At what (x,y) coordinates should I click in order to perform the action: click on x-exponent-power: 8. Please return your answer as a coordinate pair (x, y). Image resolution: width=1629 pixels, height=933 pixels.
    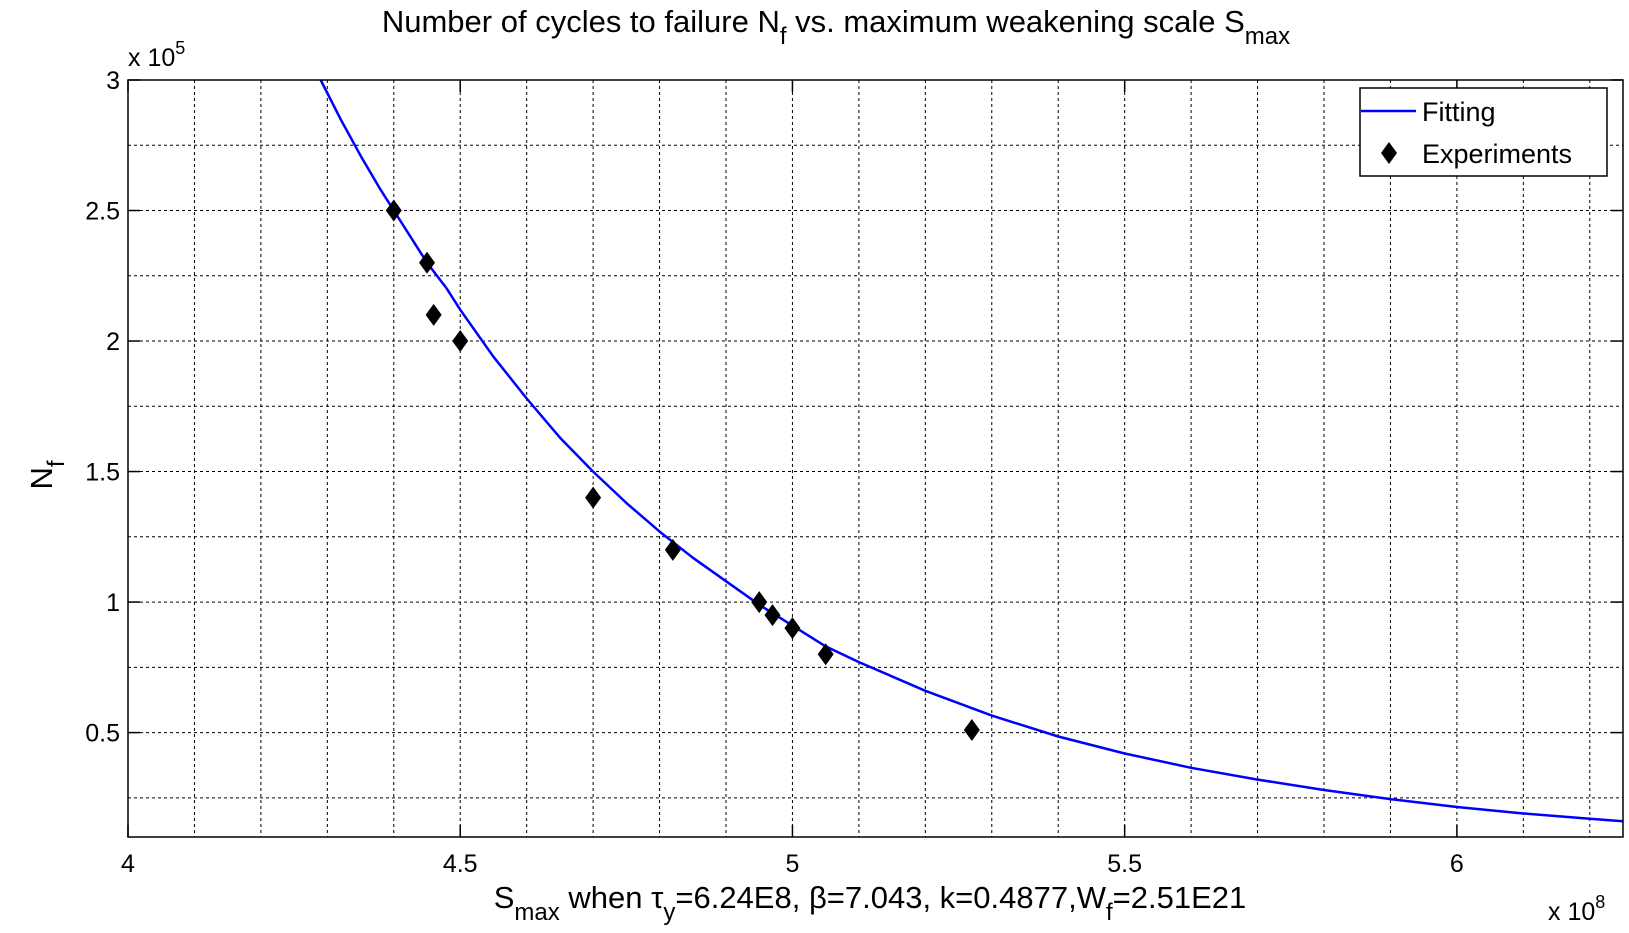
    Looking at the image, I should click on (1600, 902).